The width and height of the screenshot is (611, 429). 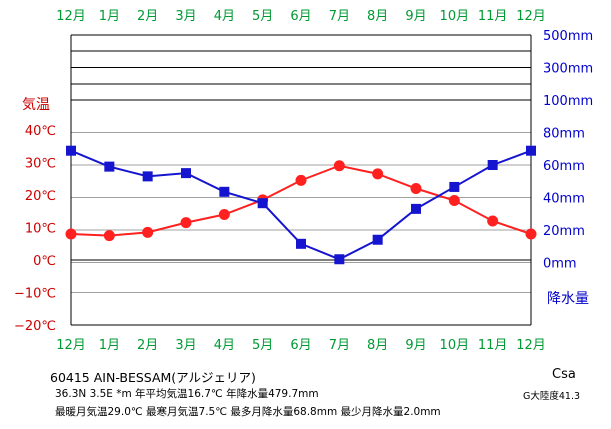 I want to click on month-label-bottom: 6月, so click(x=300, y=345).